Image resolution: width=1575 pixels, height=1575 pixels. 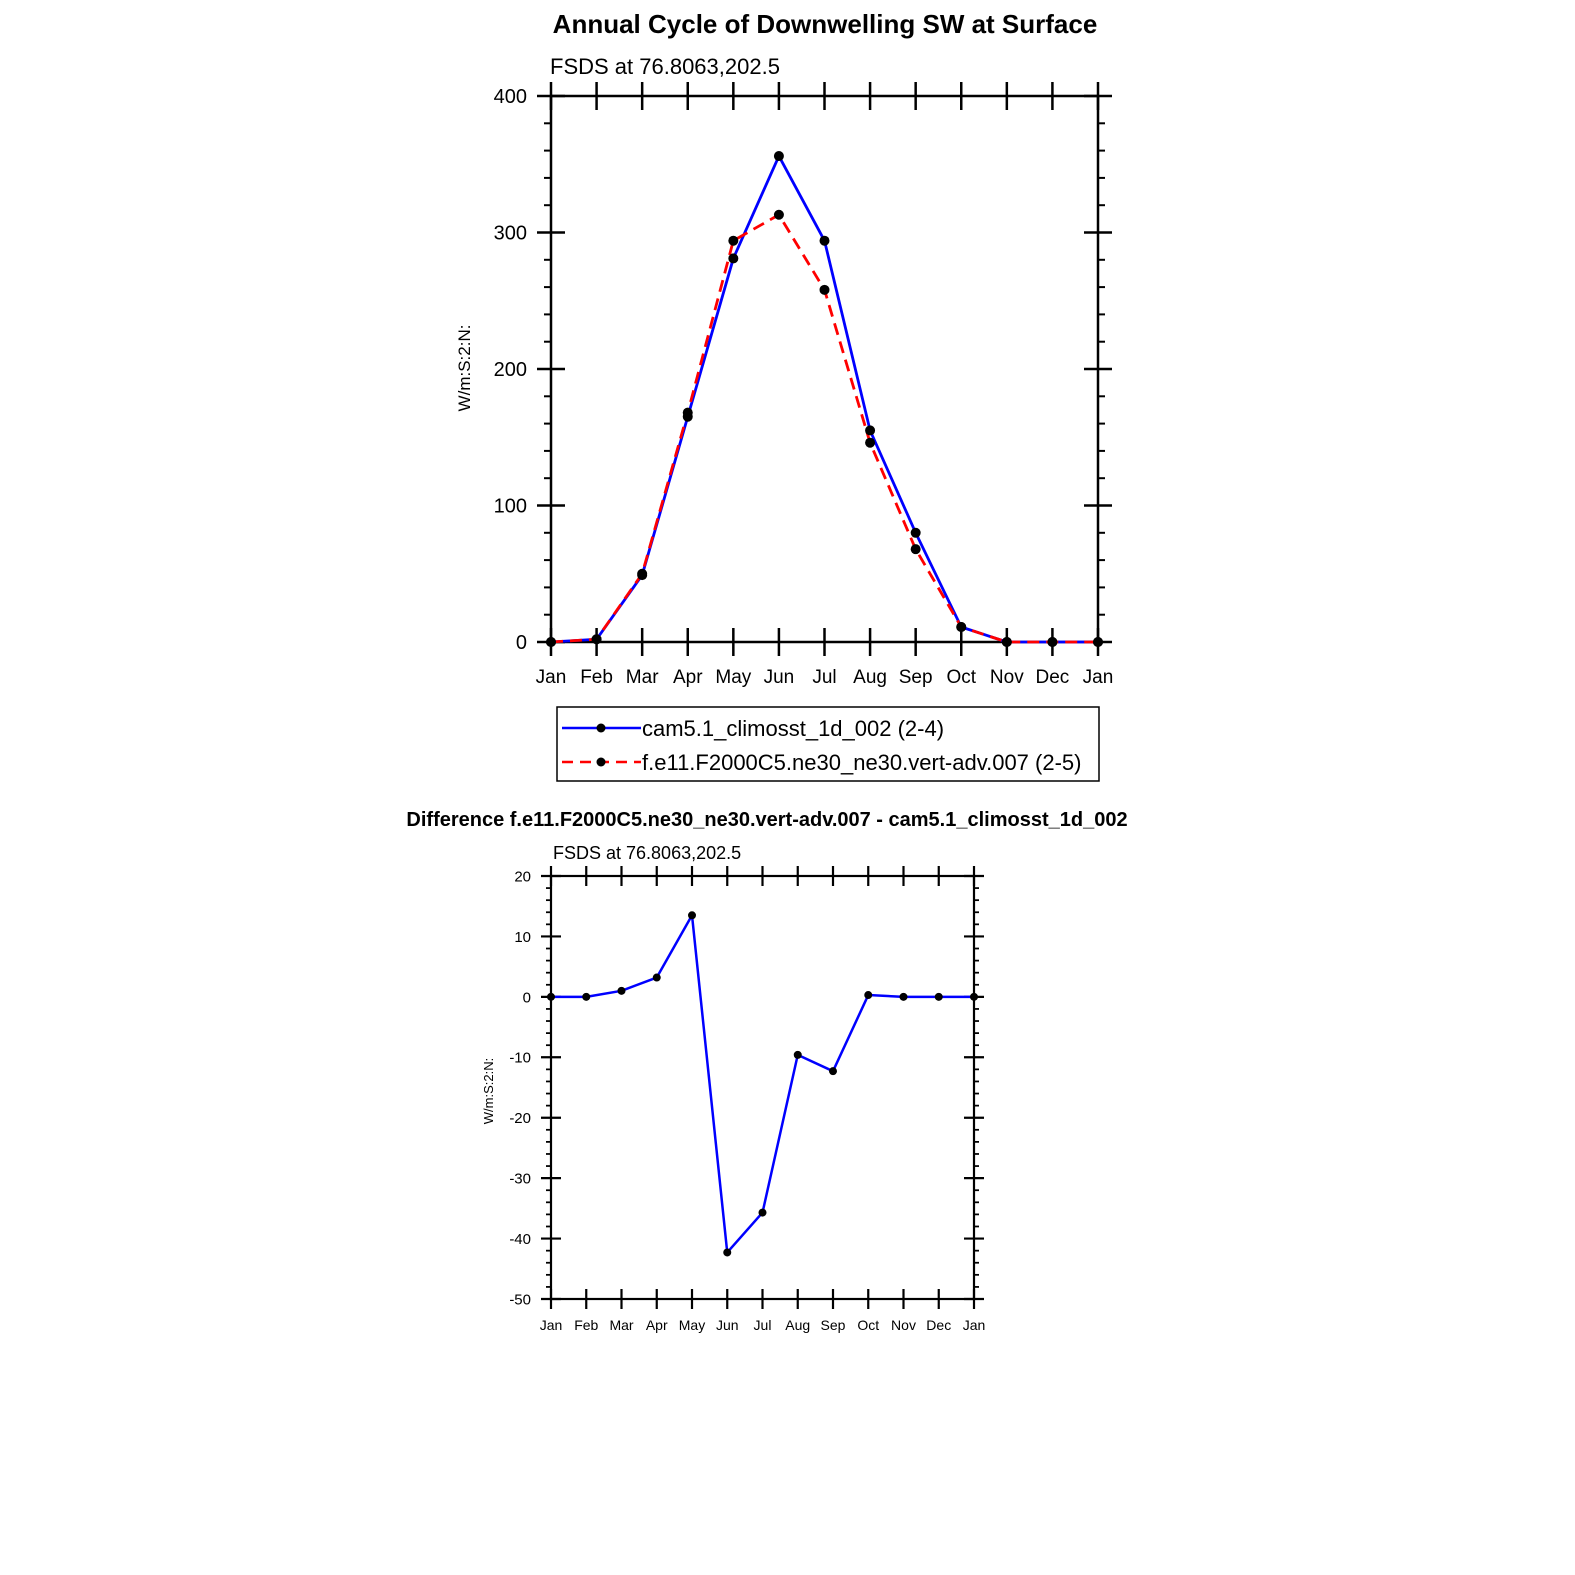 I want to click on legend-box, so click(x=828, y=744).